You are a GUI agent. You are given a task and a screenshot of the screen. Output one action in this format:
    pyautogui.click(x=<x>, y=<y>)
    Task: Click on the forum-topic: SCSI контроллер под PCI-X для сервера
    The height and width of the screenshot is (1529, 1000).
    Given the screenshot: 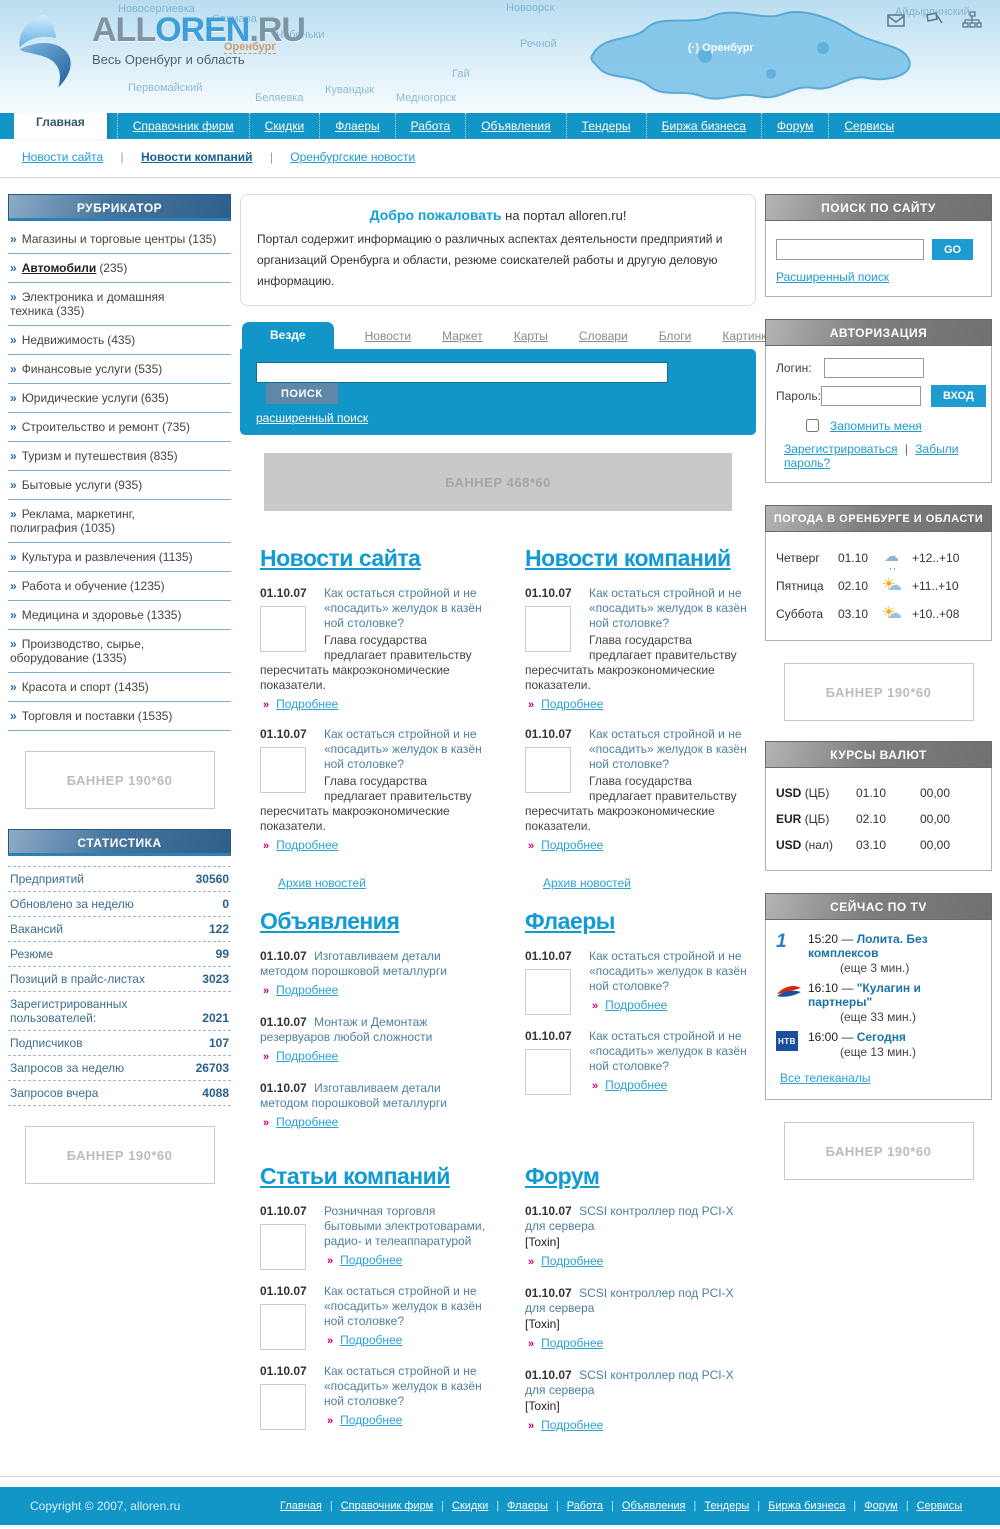 What is the action you would take?
    pyautogui.click(x=629, y=1218)
    